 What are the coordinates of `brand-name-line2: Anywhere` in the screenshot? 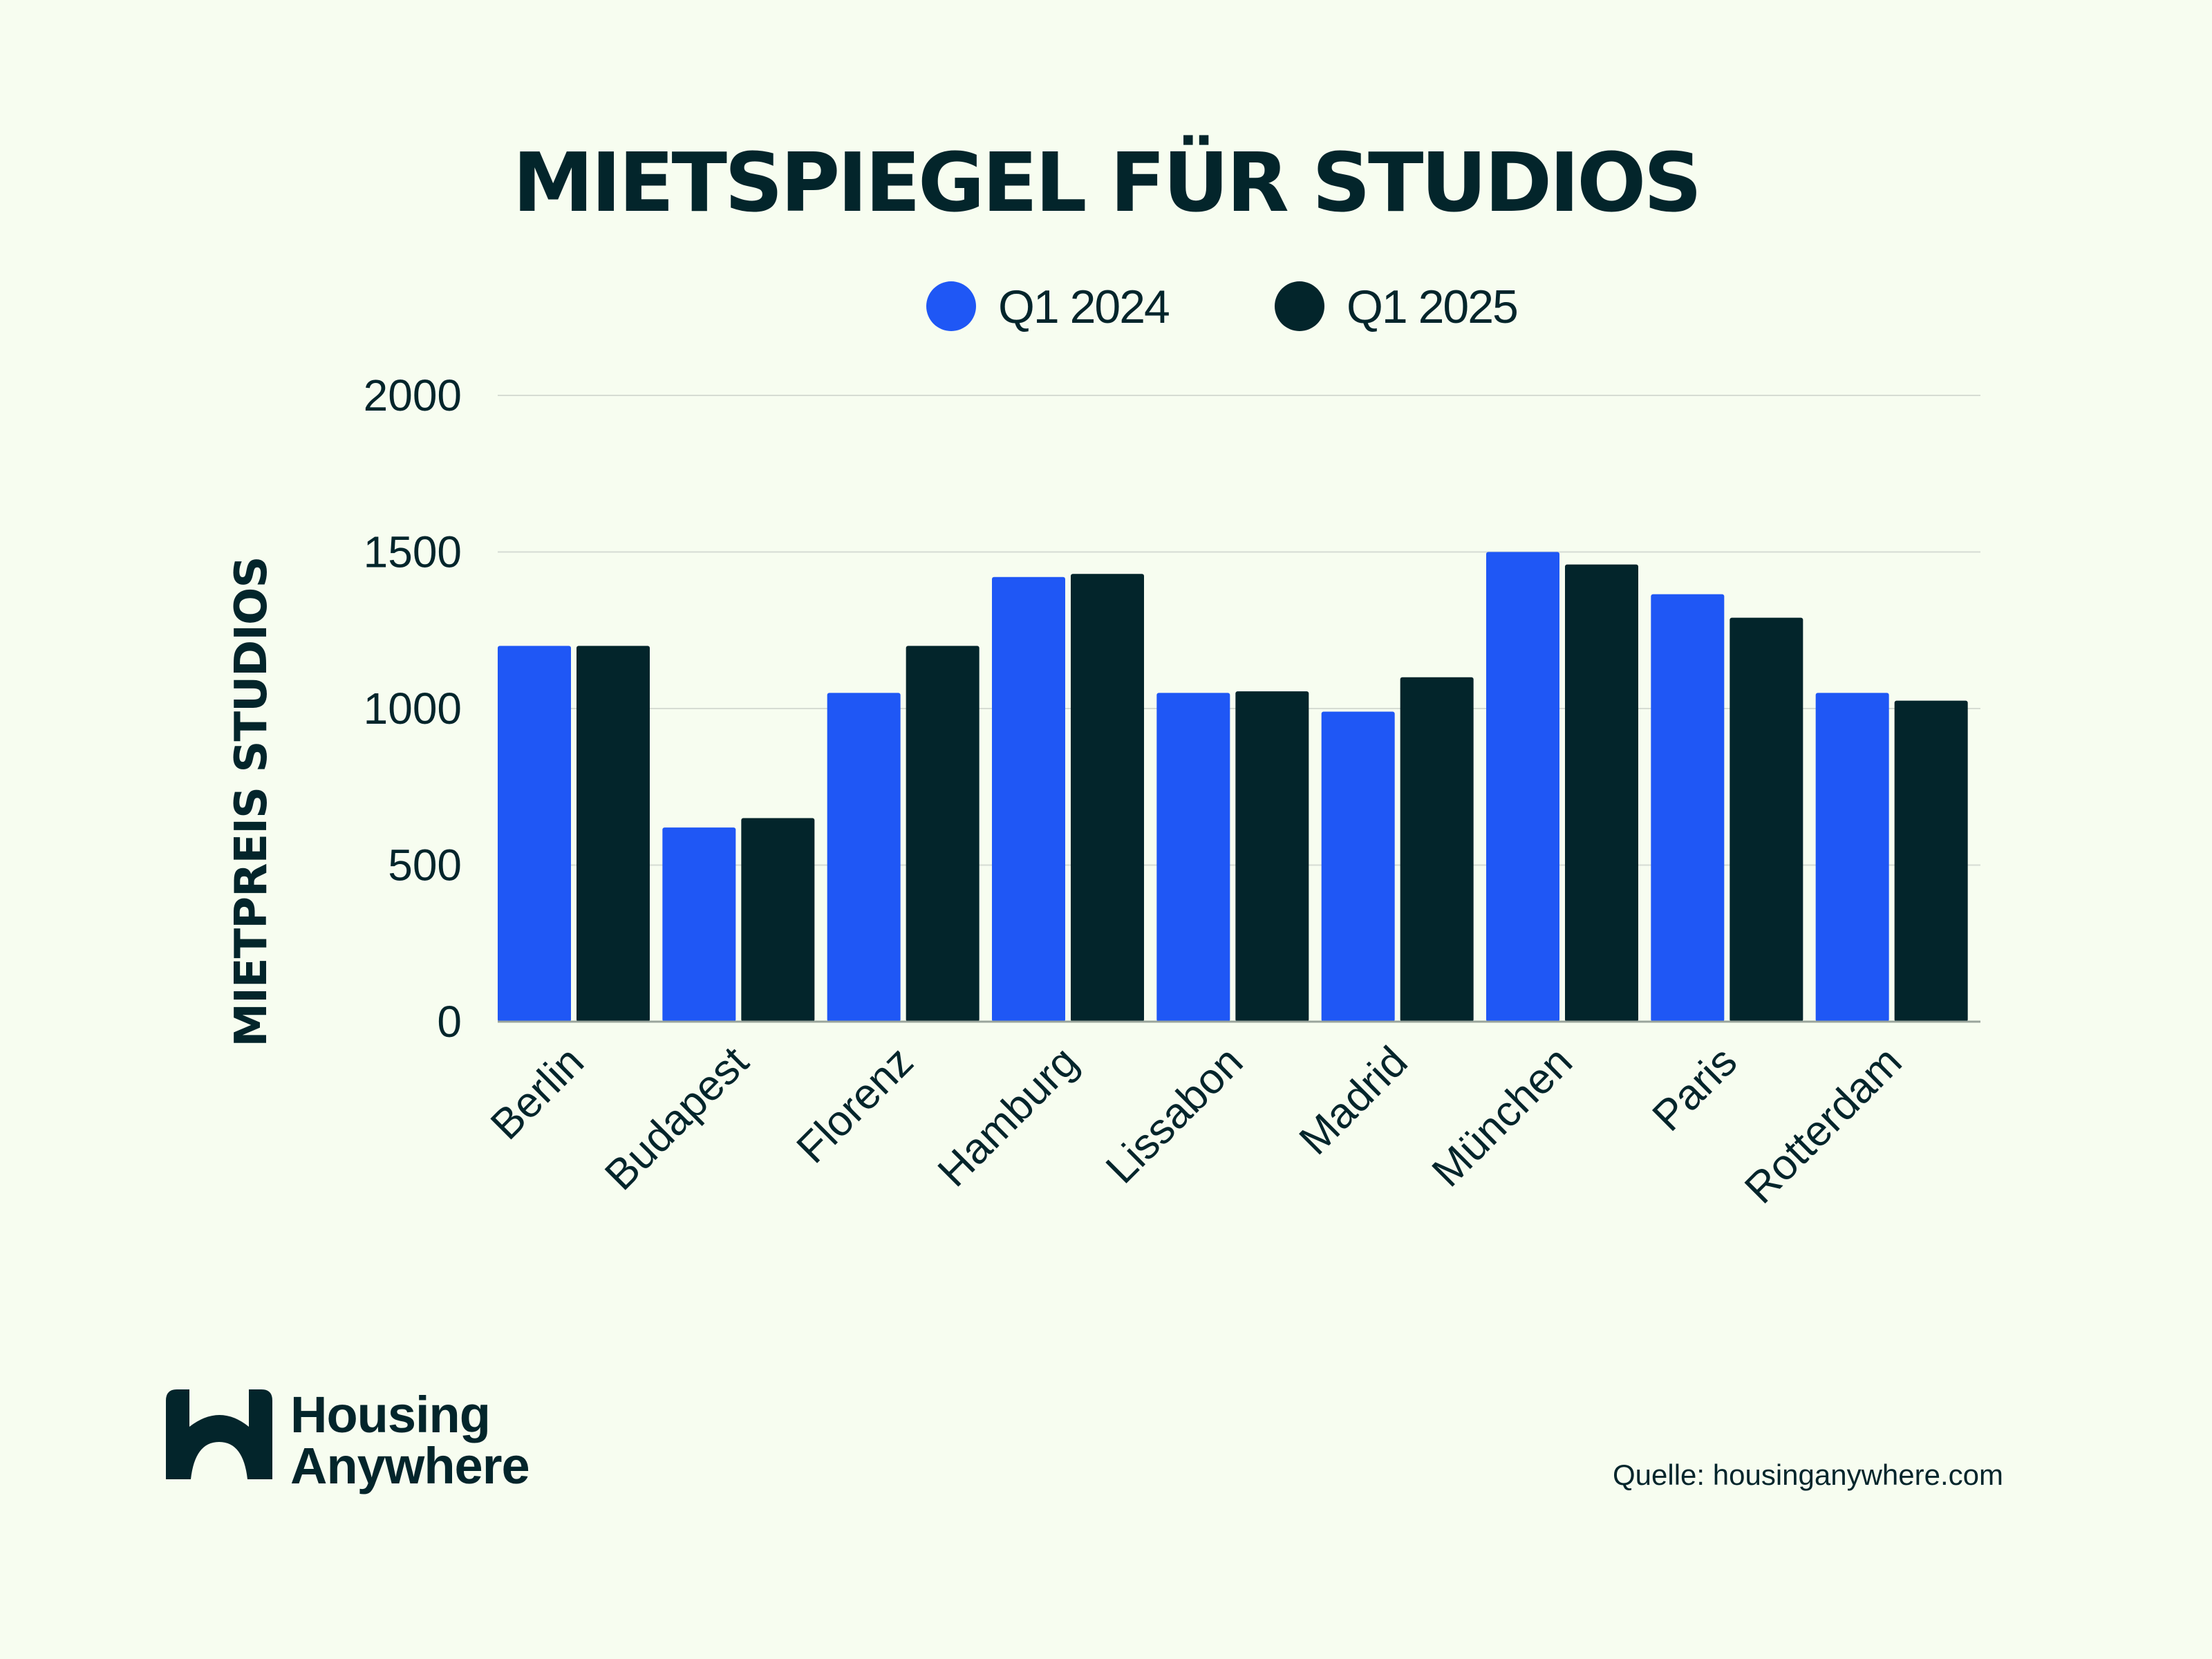 It's located at (409, 1465).